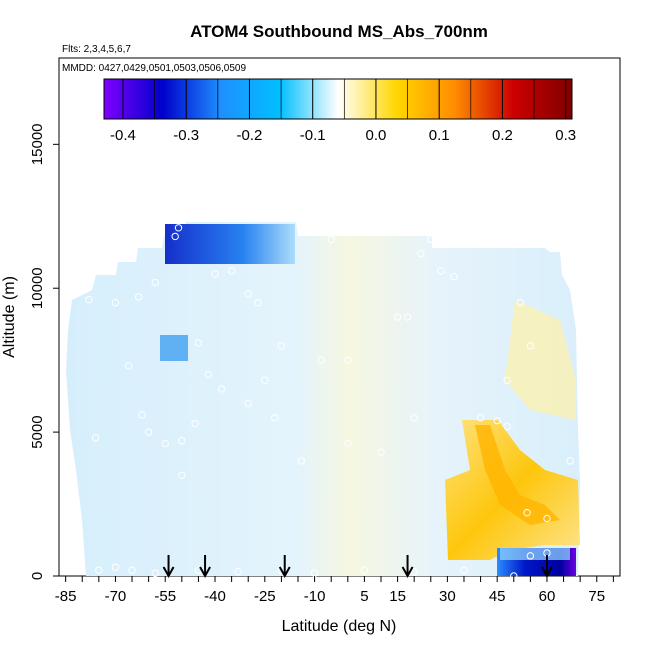 This screenshot has height=650, width=650. I want to click on colorbar-tick-label: 0.3, so click(565, 135).